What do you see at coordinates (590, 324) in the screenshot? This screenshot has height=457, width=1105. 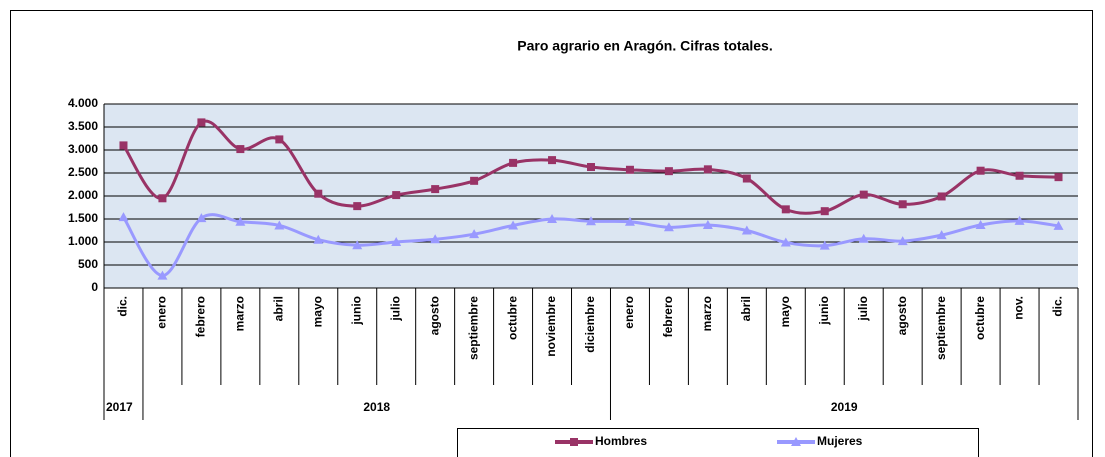 I see `x-tick-label: diciembre` at bounding box center [590, 324].